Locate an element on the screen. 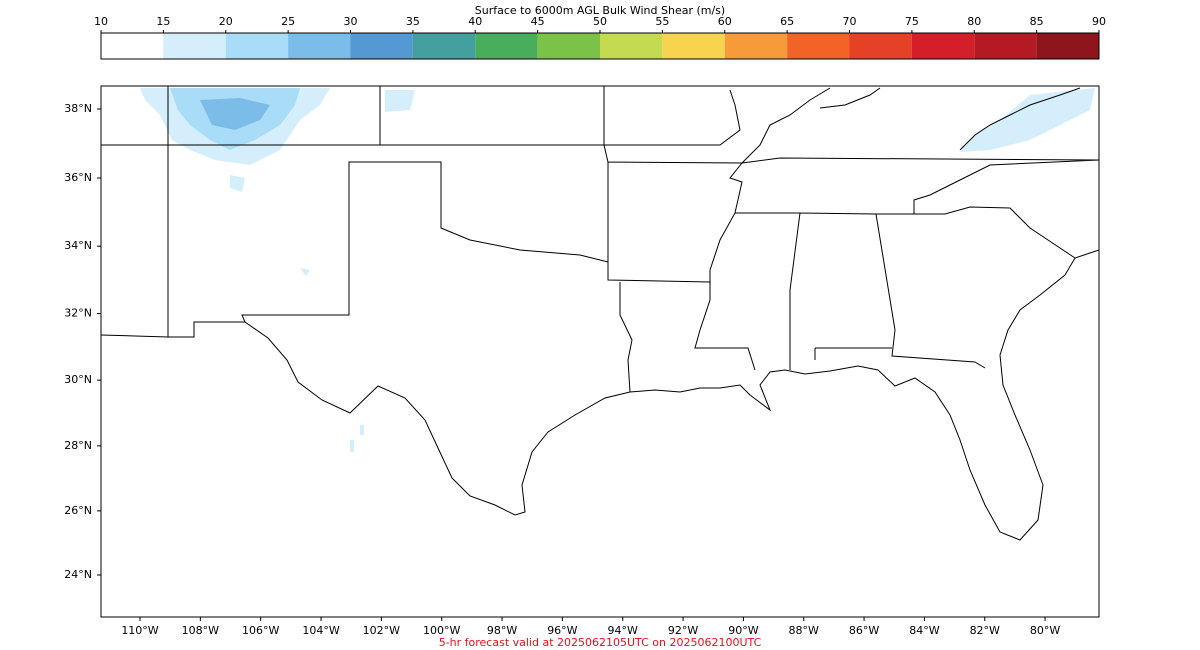  lon-tick-label: 98°W is located at coordinates (502, 630).